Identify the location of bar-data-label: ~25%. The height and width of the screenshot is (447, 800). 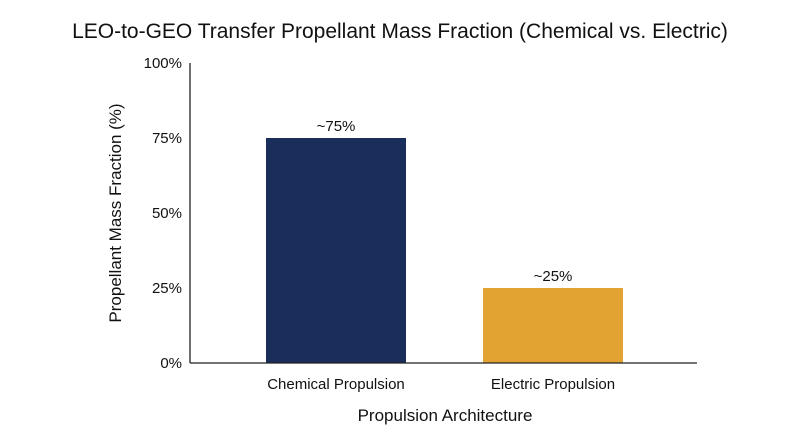
(553, 276).